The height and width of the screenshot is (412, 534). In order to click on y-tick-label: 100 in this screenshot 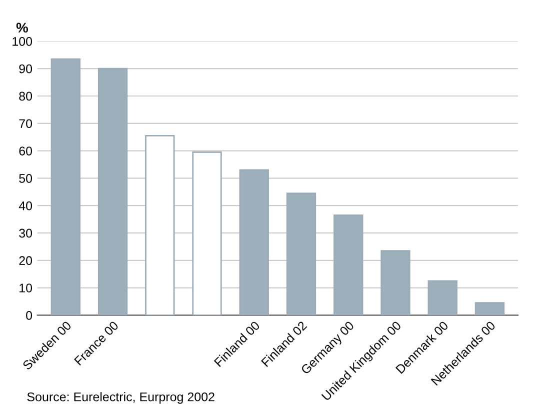, I will do `click(22, 41)`.